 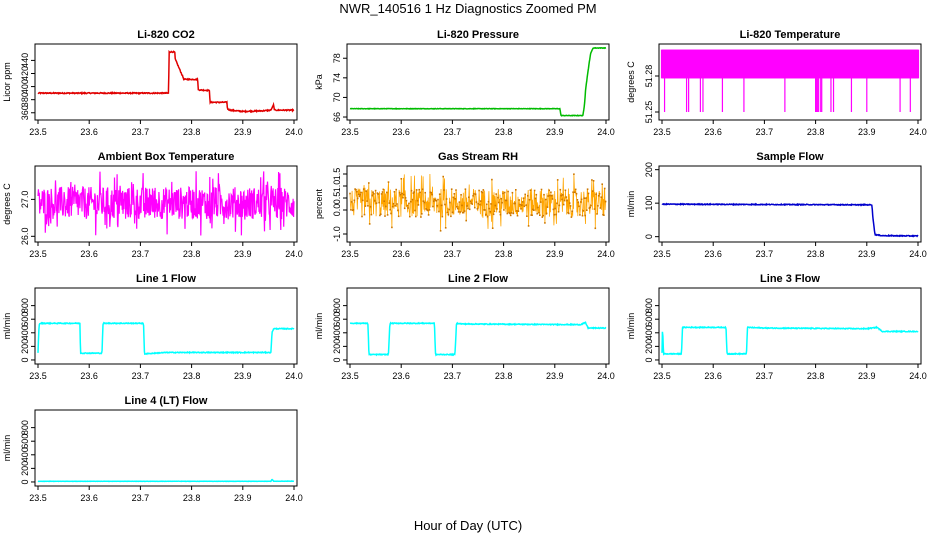 I want to click on y-tick-label: 1.0, so click(x=337, y=186).